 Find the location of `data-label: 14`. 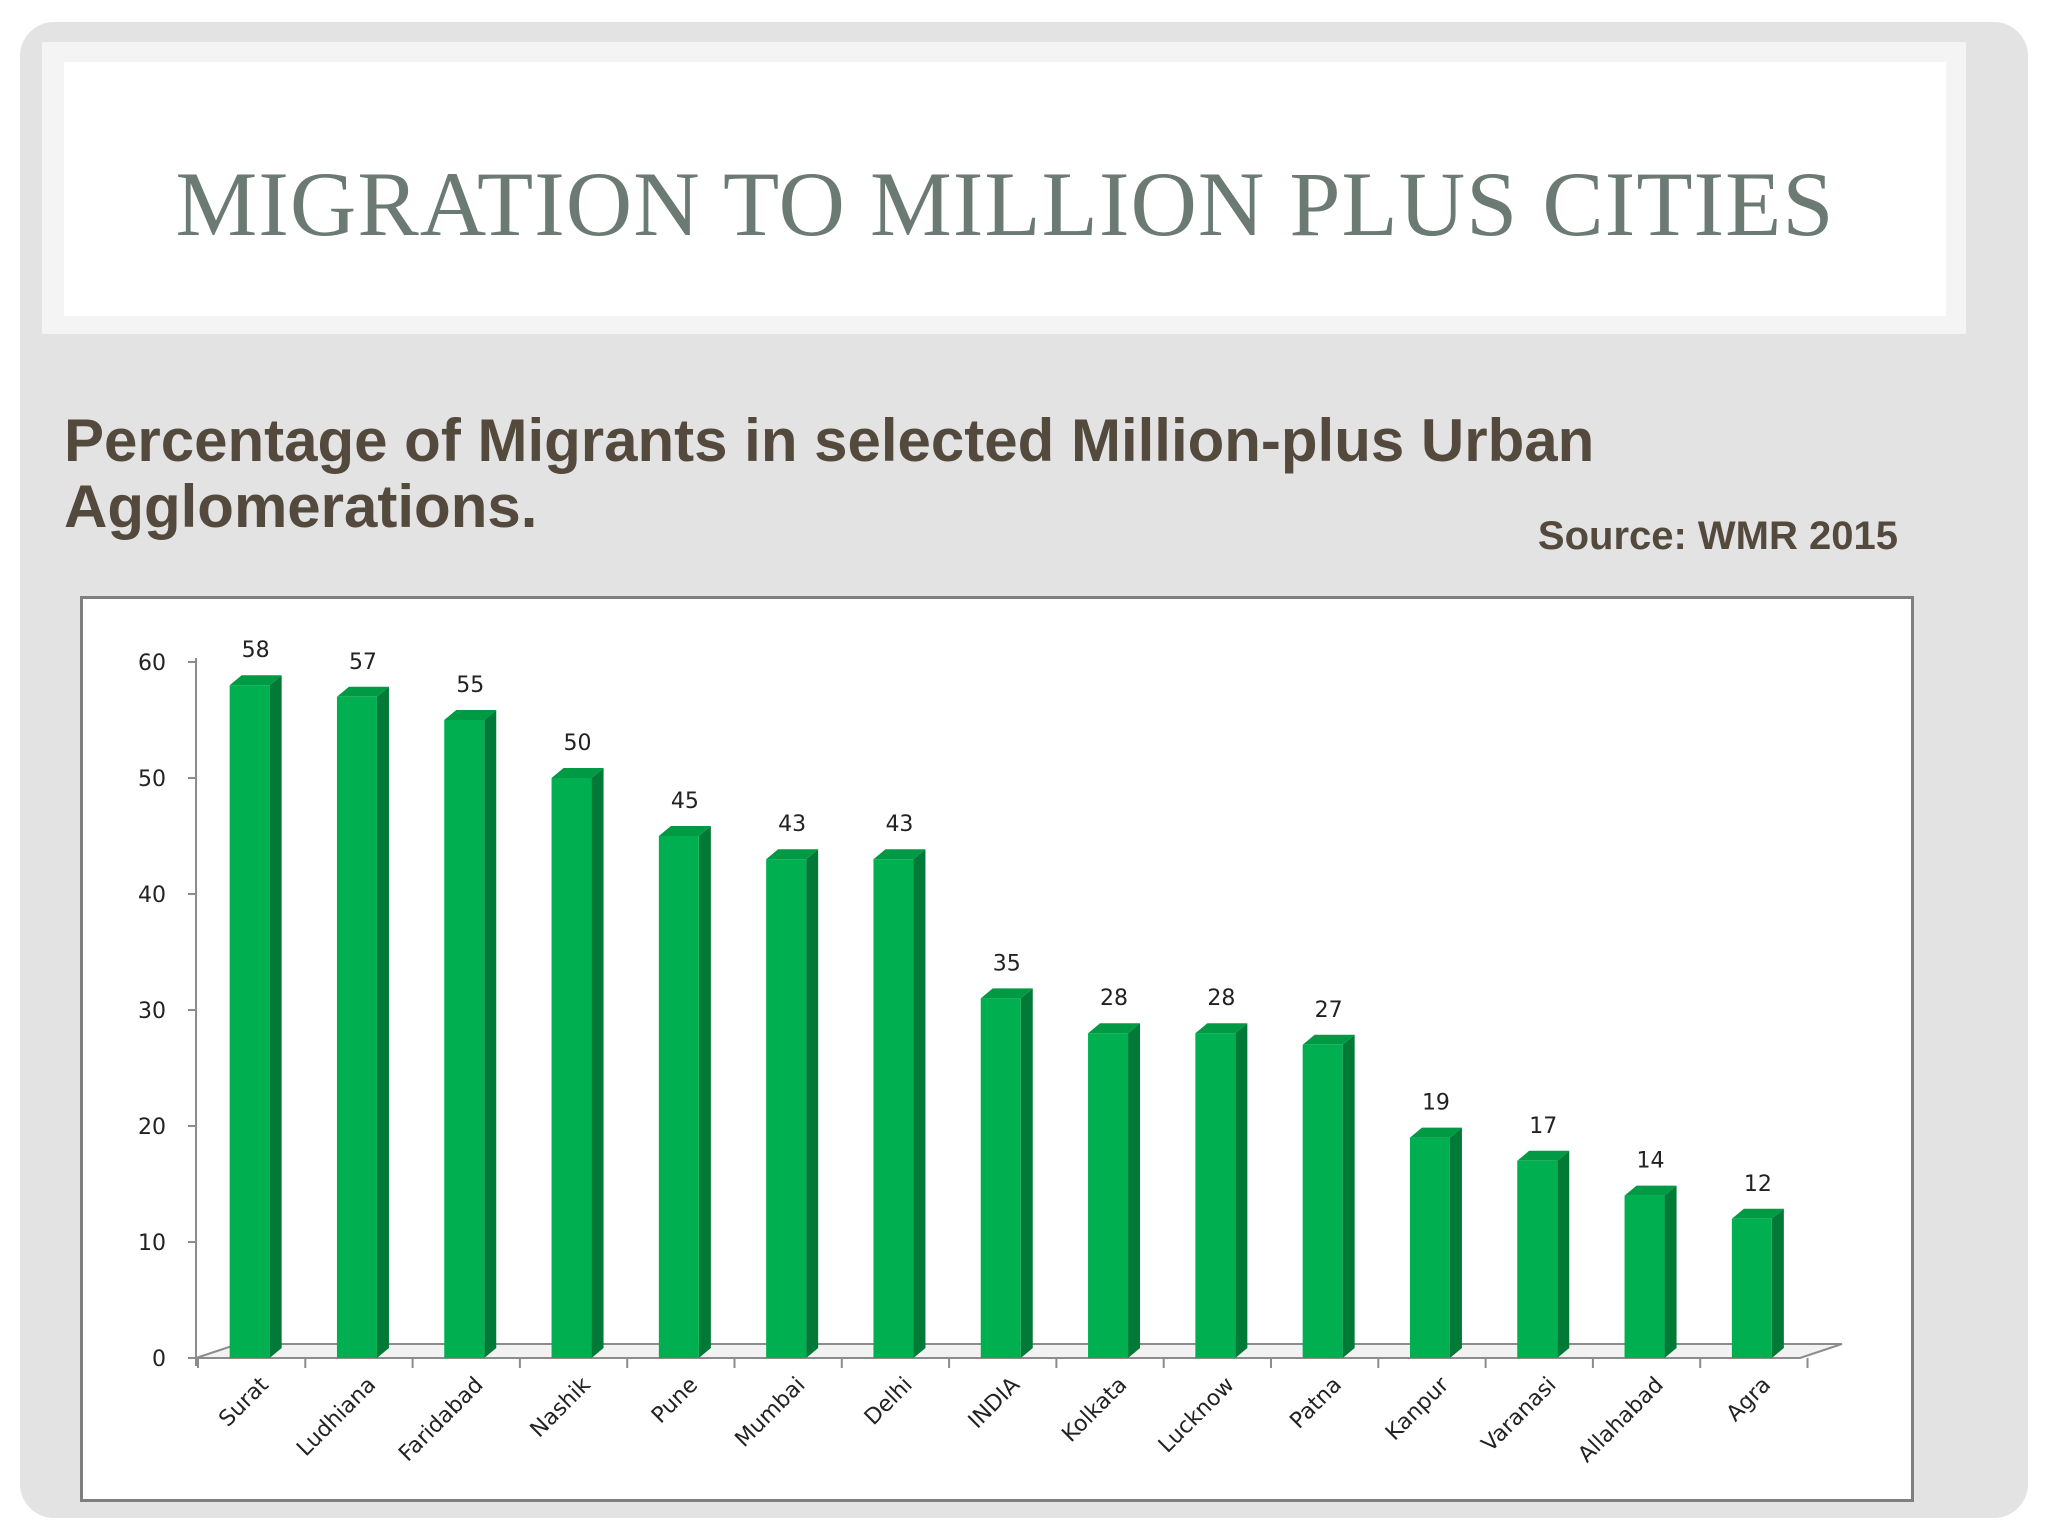

data-label: 14 is located at coordinates (1651, 1161).